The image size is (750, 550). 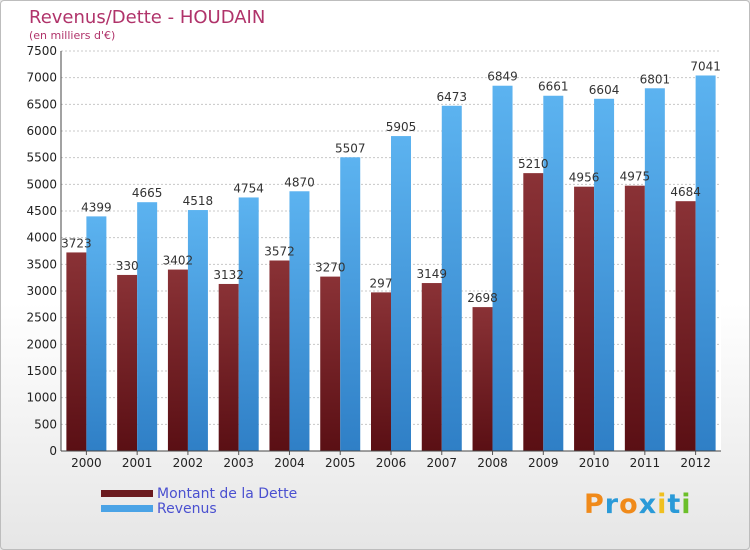 I want to click on data-label-revenus: 4518, so click(x=198, y=201).